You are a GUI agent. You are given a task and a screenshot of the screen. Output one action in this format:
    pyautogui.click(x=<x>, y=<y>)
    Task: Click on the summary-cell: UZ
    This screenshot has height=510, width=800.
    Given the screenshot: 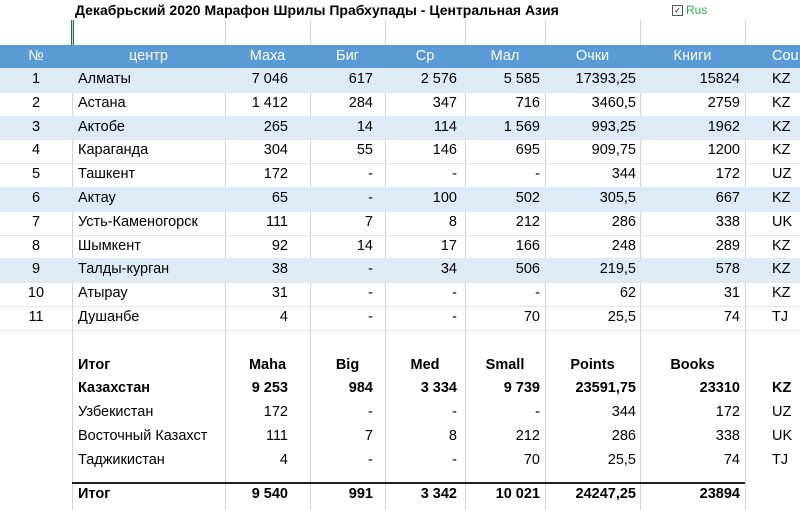 What is the action you would take?
    pyautogui.click(x=782, y=412)
    